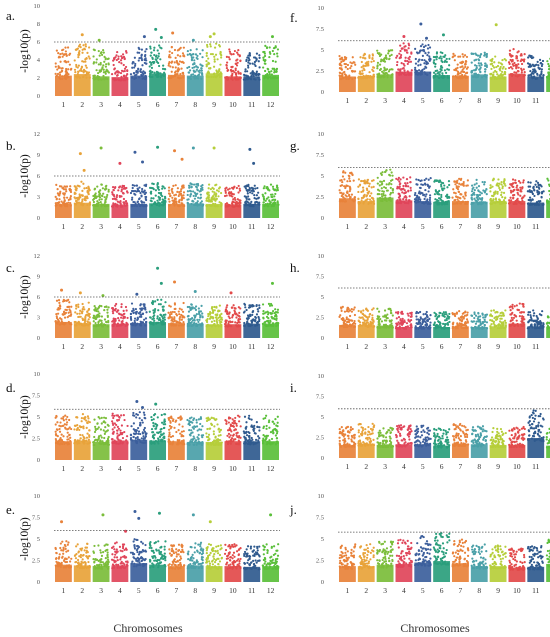  I want to click on chromosome-label: 4, so click(120, 346).